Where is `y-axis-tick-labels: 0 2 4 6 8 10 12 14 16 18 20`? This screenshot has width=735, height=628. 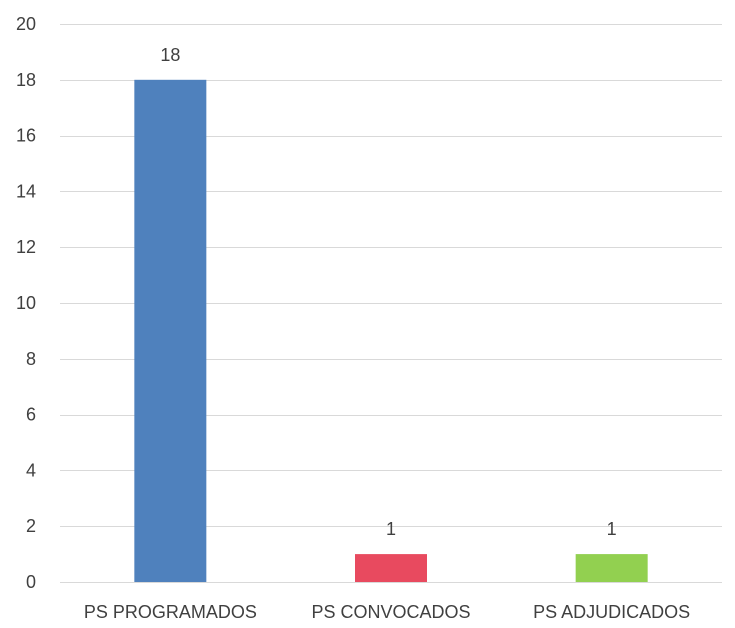
y-axis-tick-labels: 0 2 4 6 8 10 12 14 16 18 20 is located at coordinates (26, 303).